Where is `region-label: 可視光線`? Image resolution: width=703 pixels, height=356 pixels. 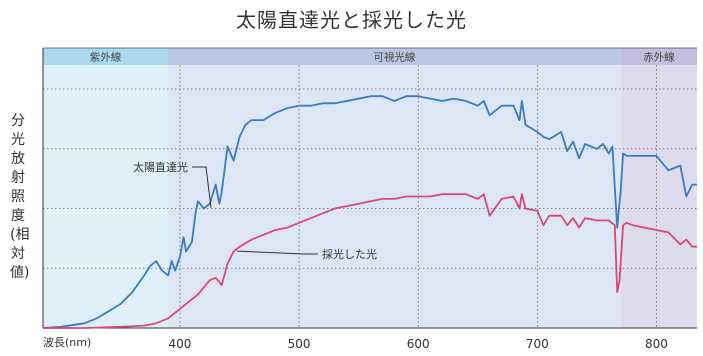
region-label: 可視光線 is located at coordinates (394, 57).